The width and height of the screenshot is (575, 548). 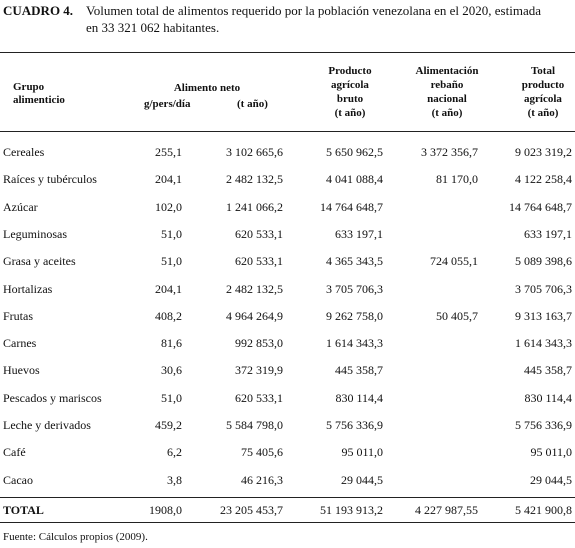 What do you see at coordinates (171, 370) in the screenshot?
I see `table-cell: 30,6` at bounding box center [171, 370].